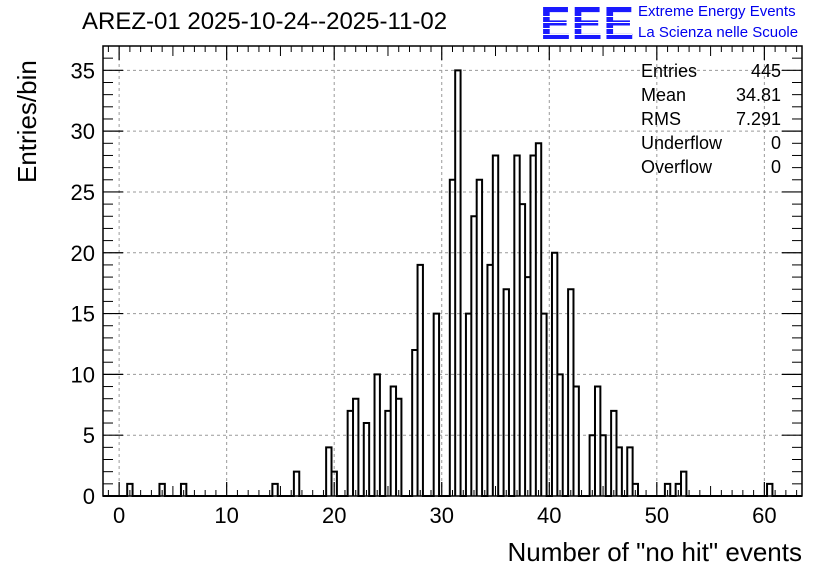  What do you see at coordinates (89, 435) in the screenshot?
I see `y-tick-label: 5` at bounding box center [89, 435].